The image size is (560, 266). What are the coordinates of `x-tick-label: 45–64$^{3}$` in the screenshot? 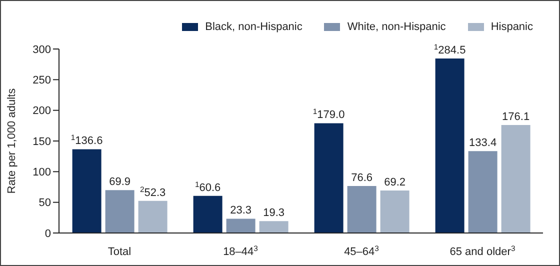 It's located at (361, 251).